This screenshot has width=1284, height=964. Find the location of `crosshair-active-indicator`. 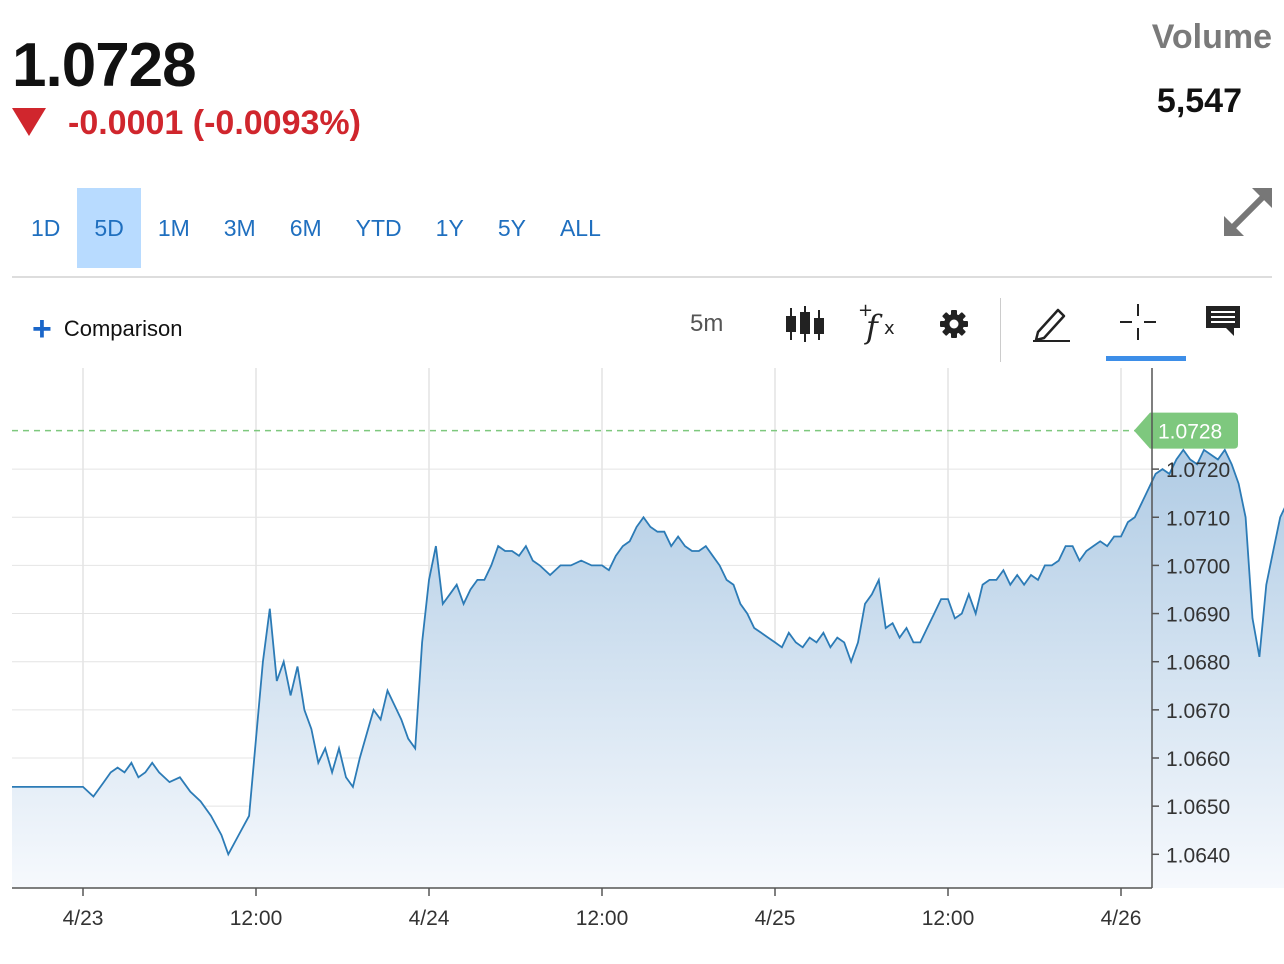

crosshair-active-indicator is located at coordinates (1146, 358).